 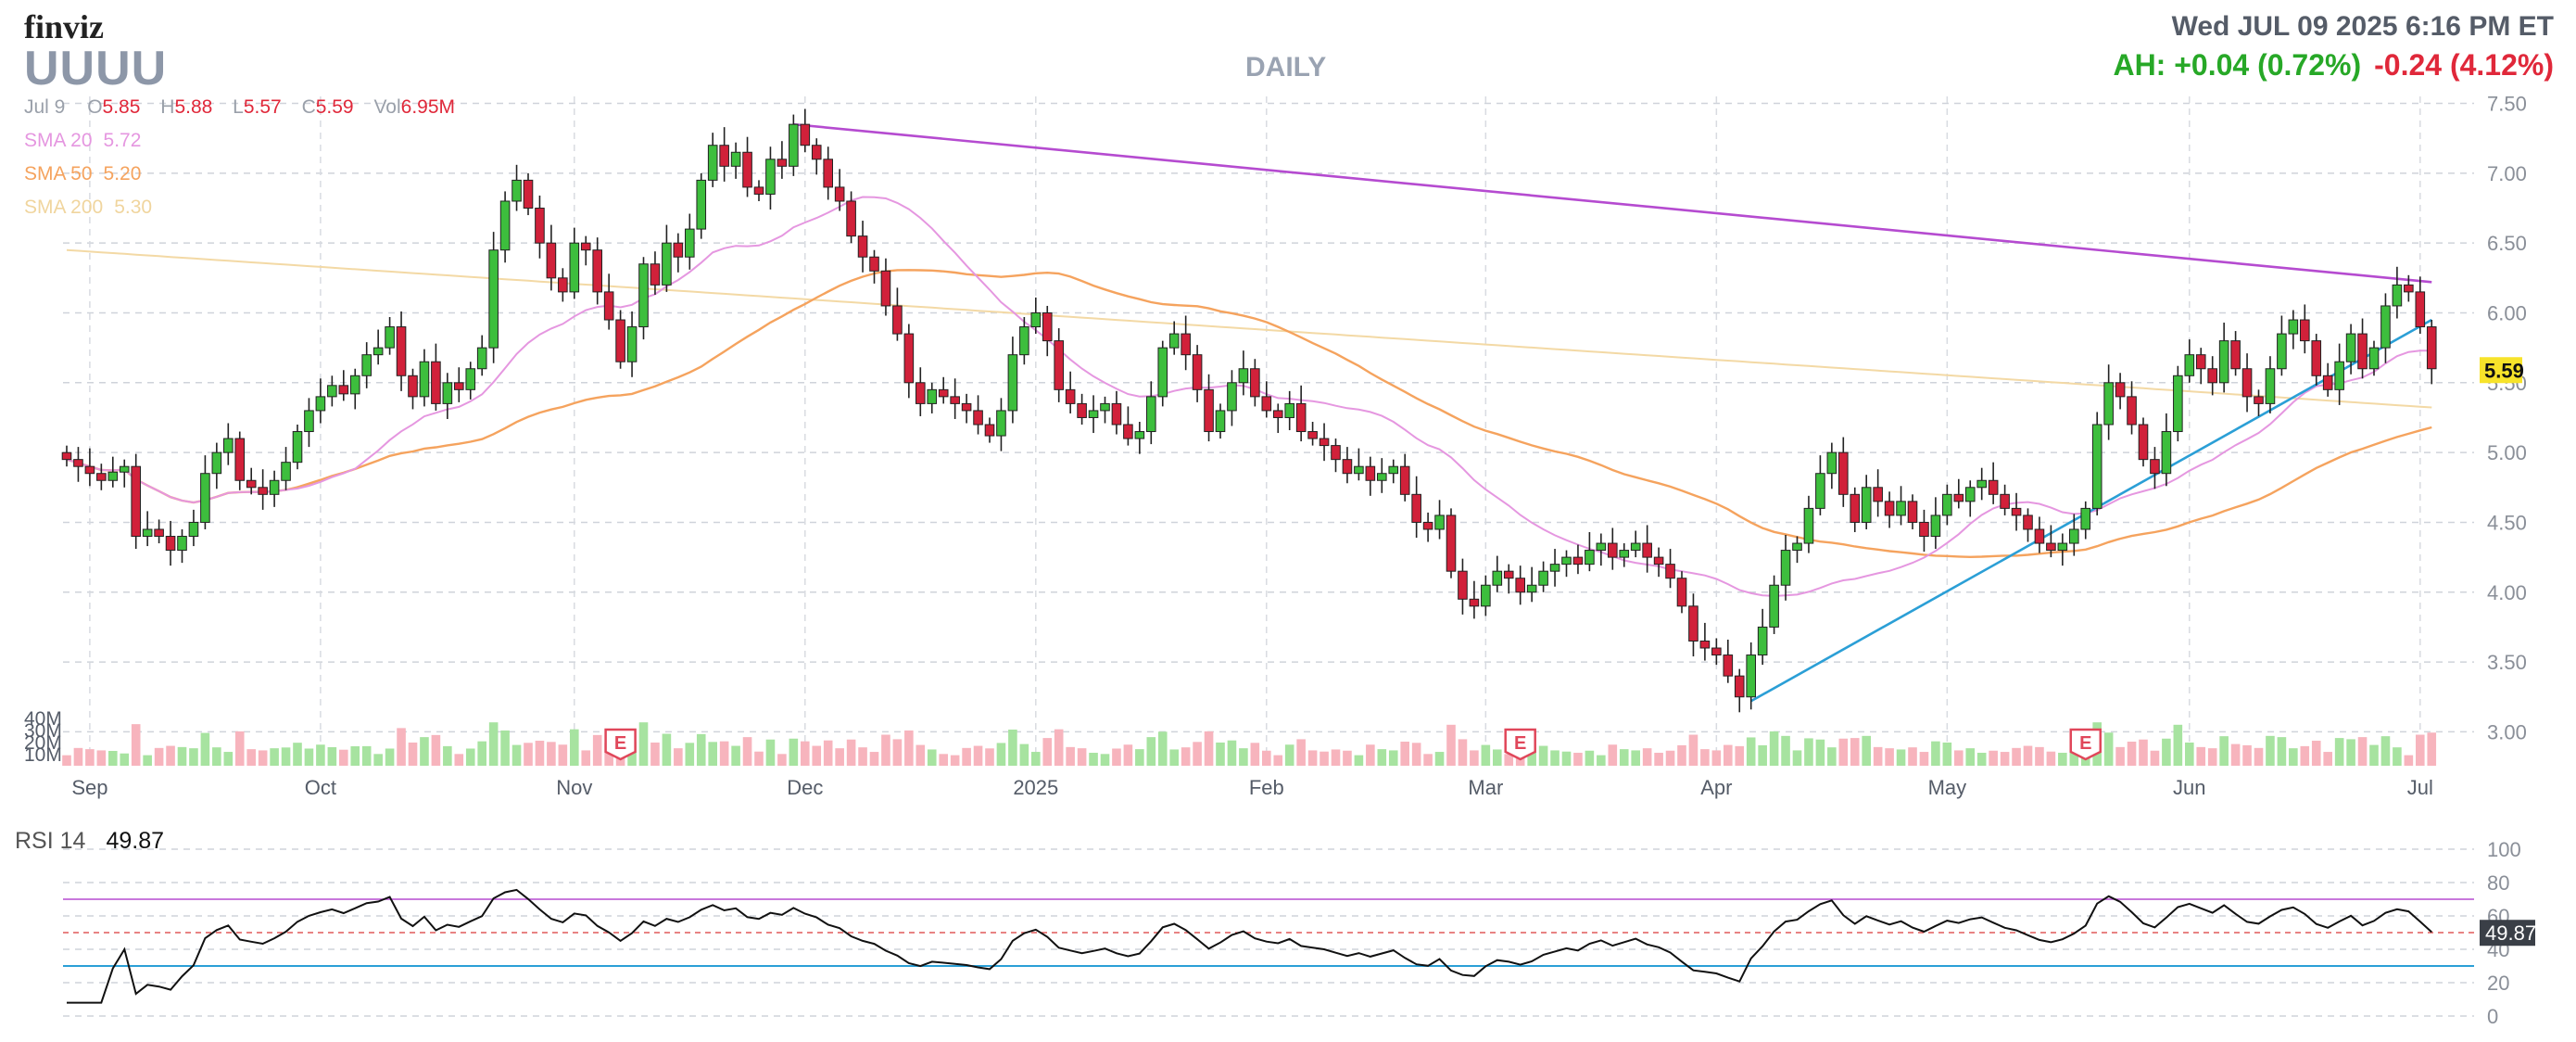 What do you see at coordinates (89, 841) in the screenshot?
I see `rsi-legend: RSI 14 49.87` at bounding box center [89, 841].